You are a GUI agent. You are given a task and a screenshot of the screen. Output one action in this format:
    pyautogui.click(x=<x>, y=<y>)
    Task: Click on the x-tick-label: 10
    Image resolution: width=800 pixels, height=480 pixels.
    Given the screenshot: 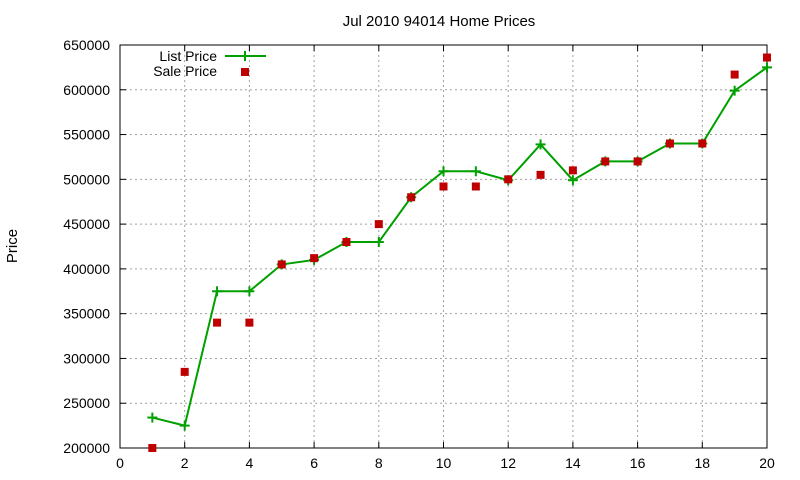 What is the action you would take?
    pyautogui.click(x=444, y=463)
    